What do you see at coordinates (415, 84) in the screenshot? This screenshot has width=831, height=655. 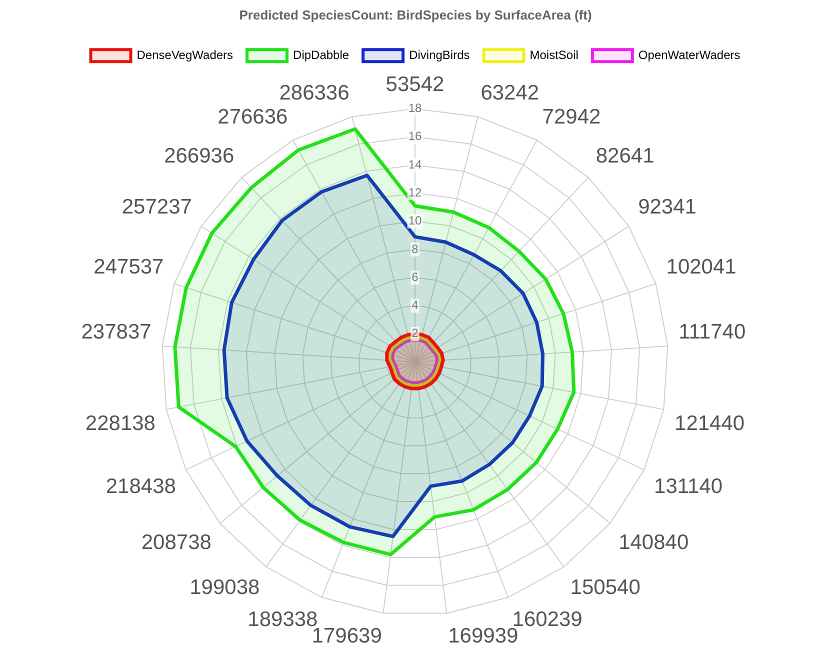 I see `spoke-label: 53542` at bounding box center [415, 84].